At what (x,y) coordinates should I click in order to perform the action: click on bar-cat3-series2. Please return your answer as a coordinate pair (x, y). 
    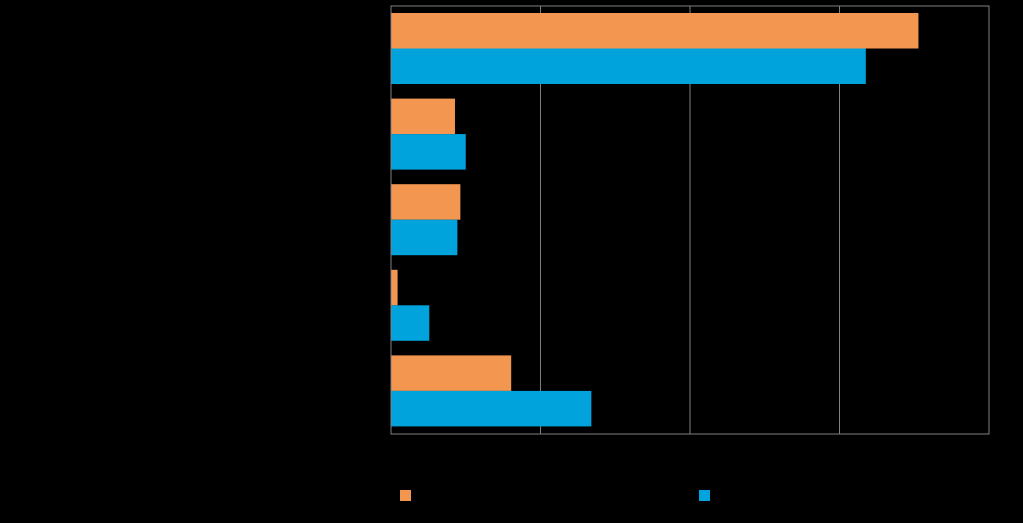
    Looking at the image, I should click on (424, 237).